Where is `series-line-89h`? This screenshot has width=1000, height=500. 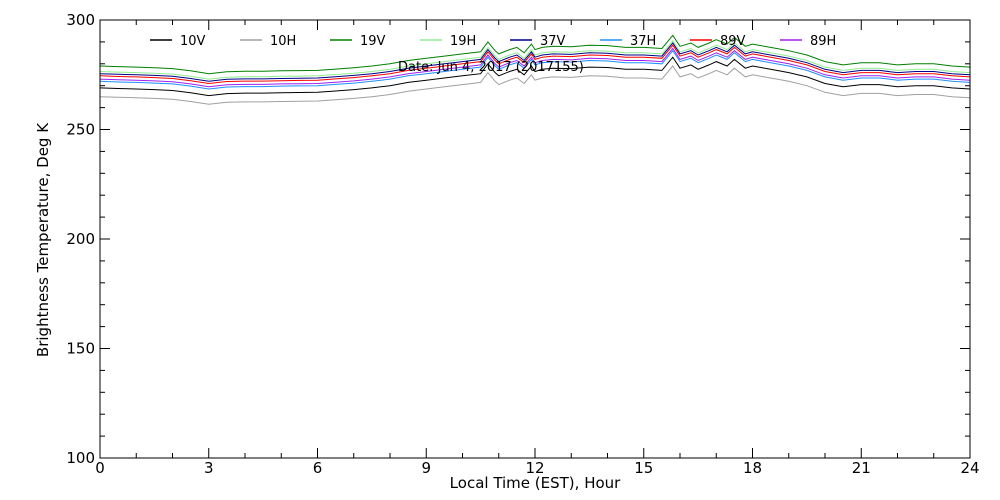 series-line-89h is located at coordinates (535, 67).